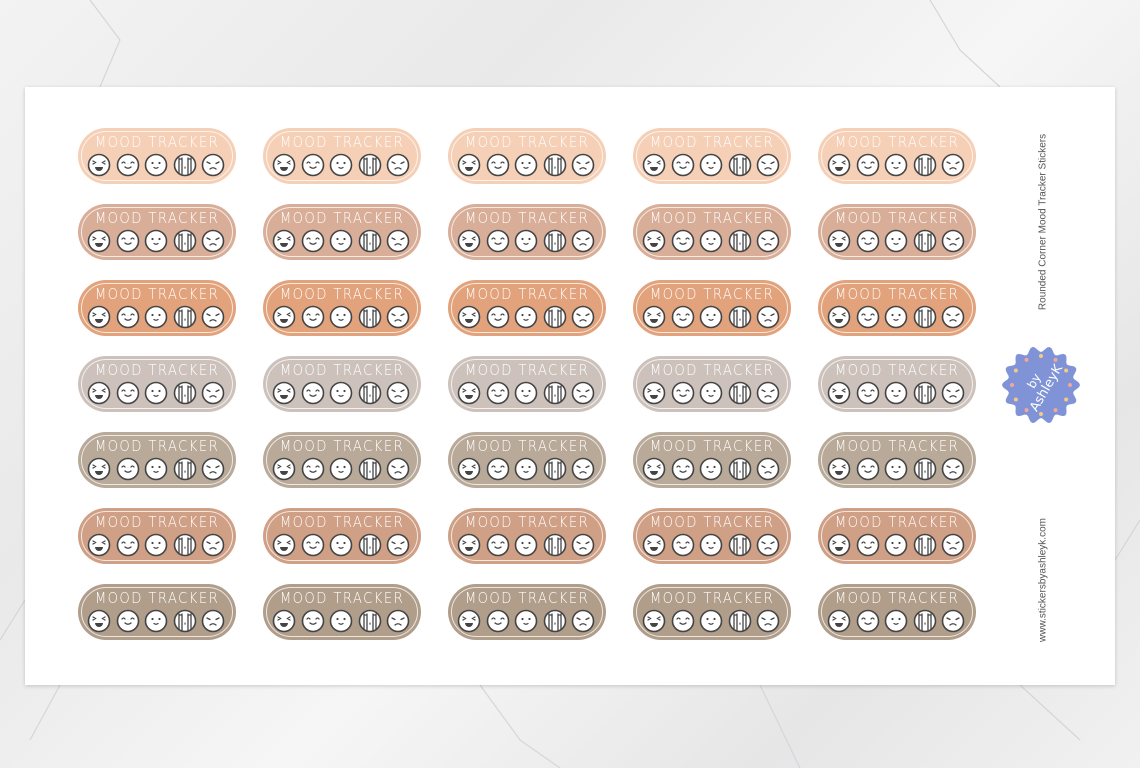  I want to click on website-url: www.stickersbyashleyk.com, so click(1043, 580).